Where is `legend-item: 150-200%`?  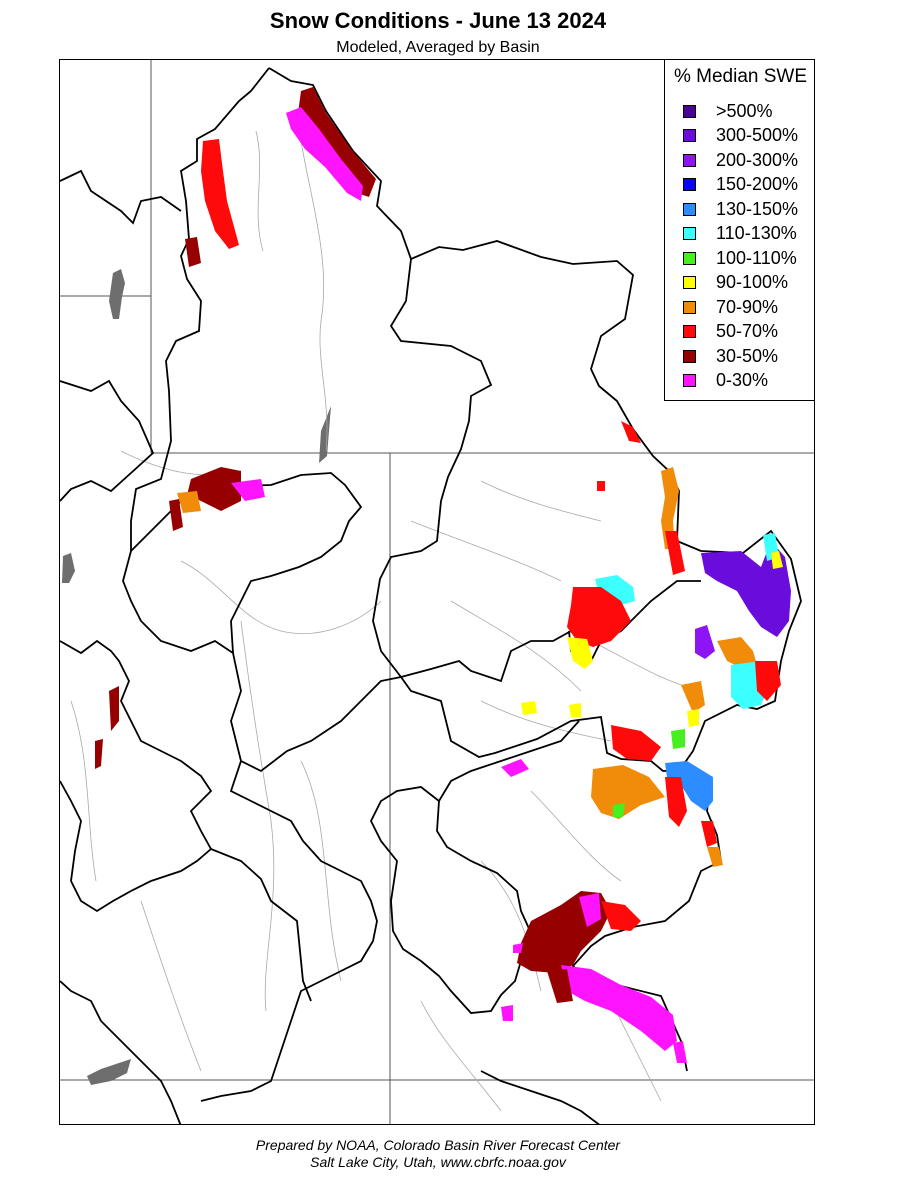
legend-item: 150-200% is located at coordinates (741, 184).